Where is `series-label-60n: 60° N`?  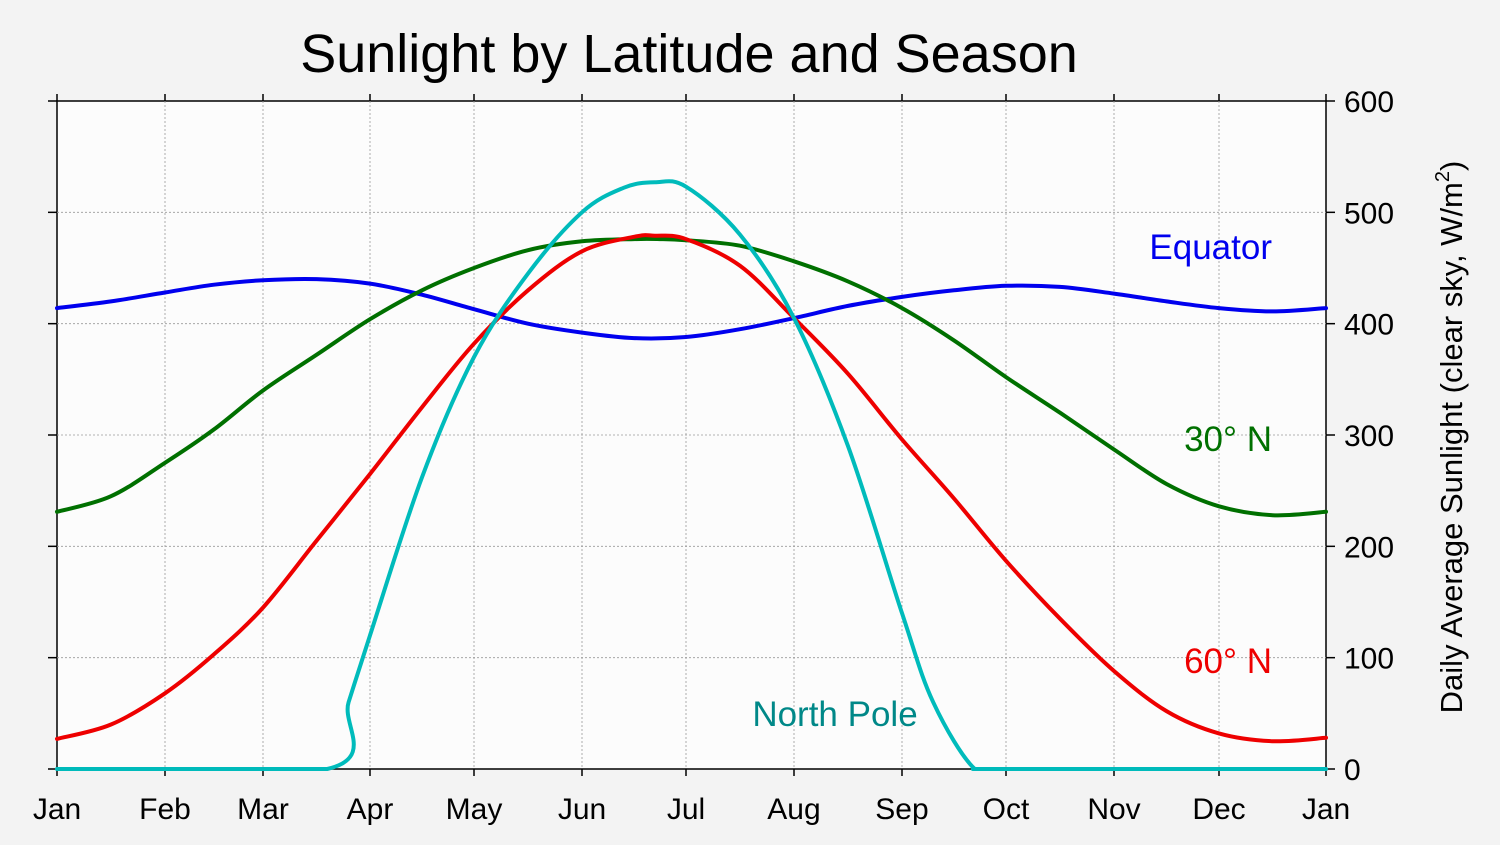 series-label-60n: 60° N is located at coordinates (1228, 661).